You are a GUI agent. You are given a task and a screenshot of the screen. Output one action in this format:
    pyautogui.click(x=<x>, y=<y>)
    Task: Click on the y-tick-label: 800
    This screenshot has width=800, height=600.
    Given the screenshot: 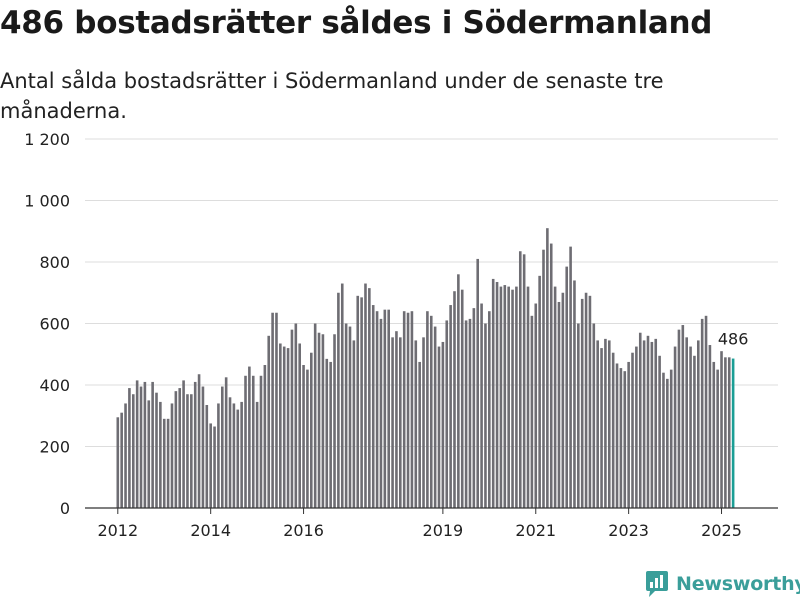 What is the action you would take?
    pyautogui.click(x=54, y=262)
    